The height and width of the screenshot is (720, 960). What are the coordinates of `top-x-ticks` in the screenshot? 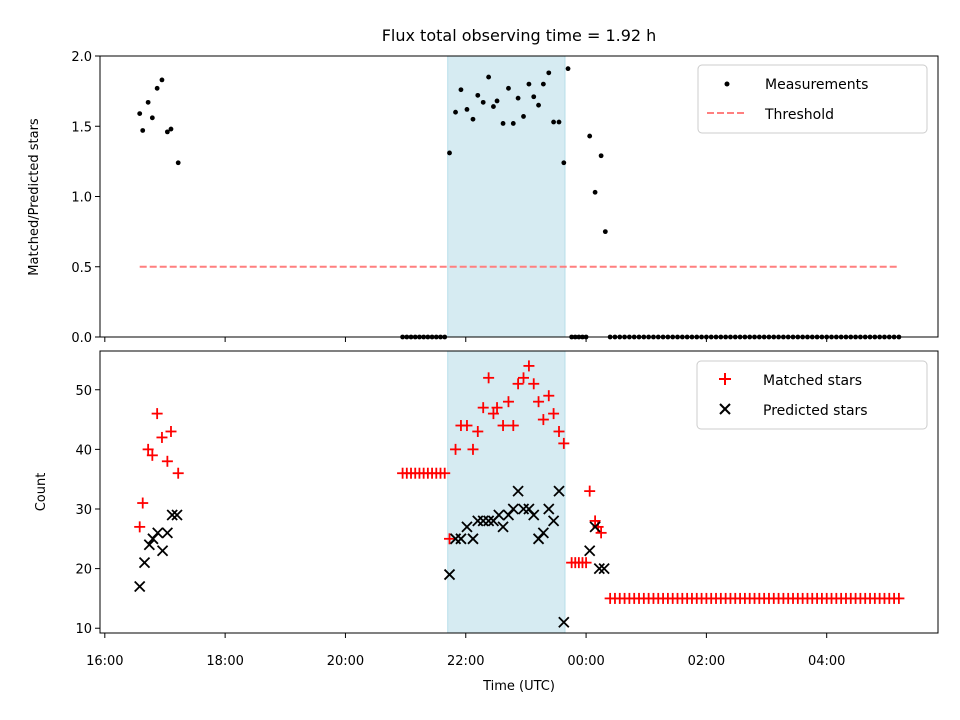 It's located at (466, 339).